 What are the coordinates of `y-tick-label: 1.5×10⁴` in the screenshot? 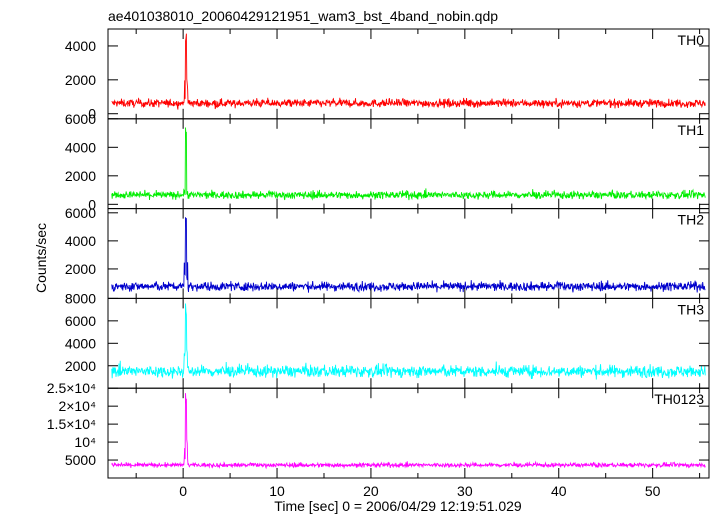 It's located at (71, 424).